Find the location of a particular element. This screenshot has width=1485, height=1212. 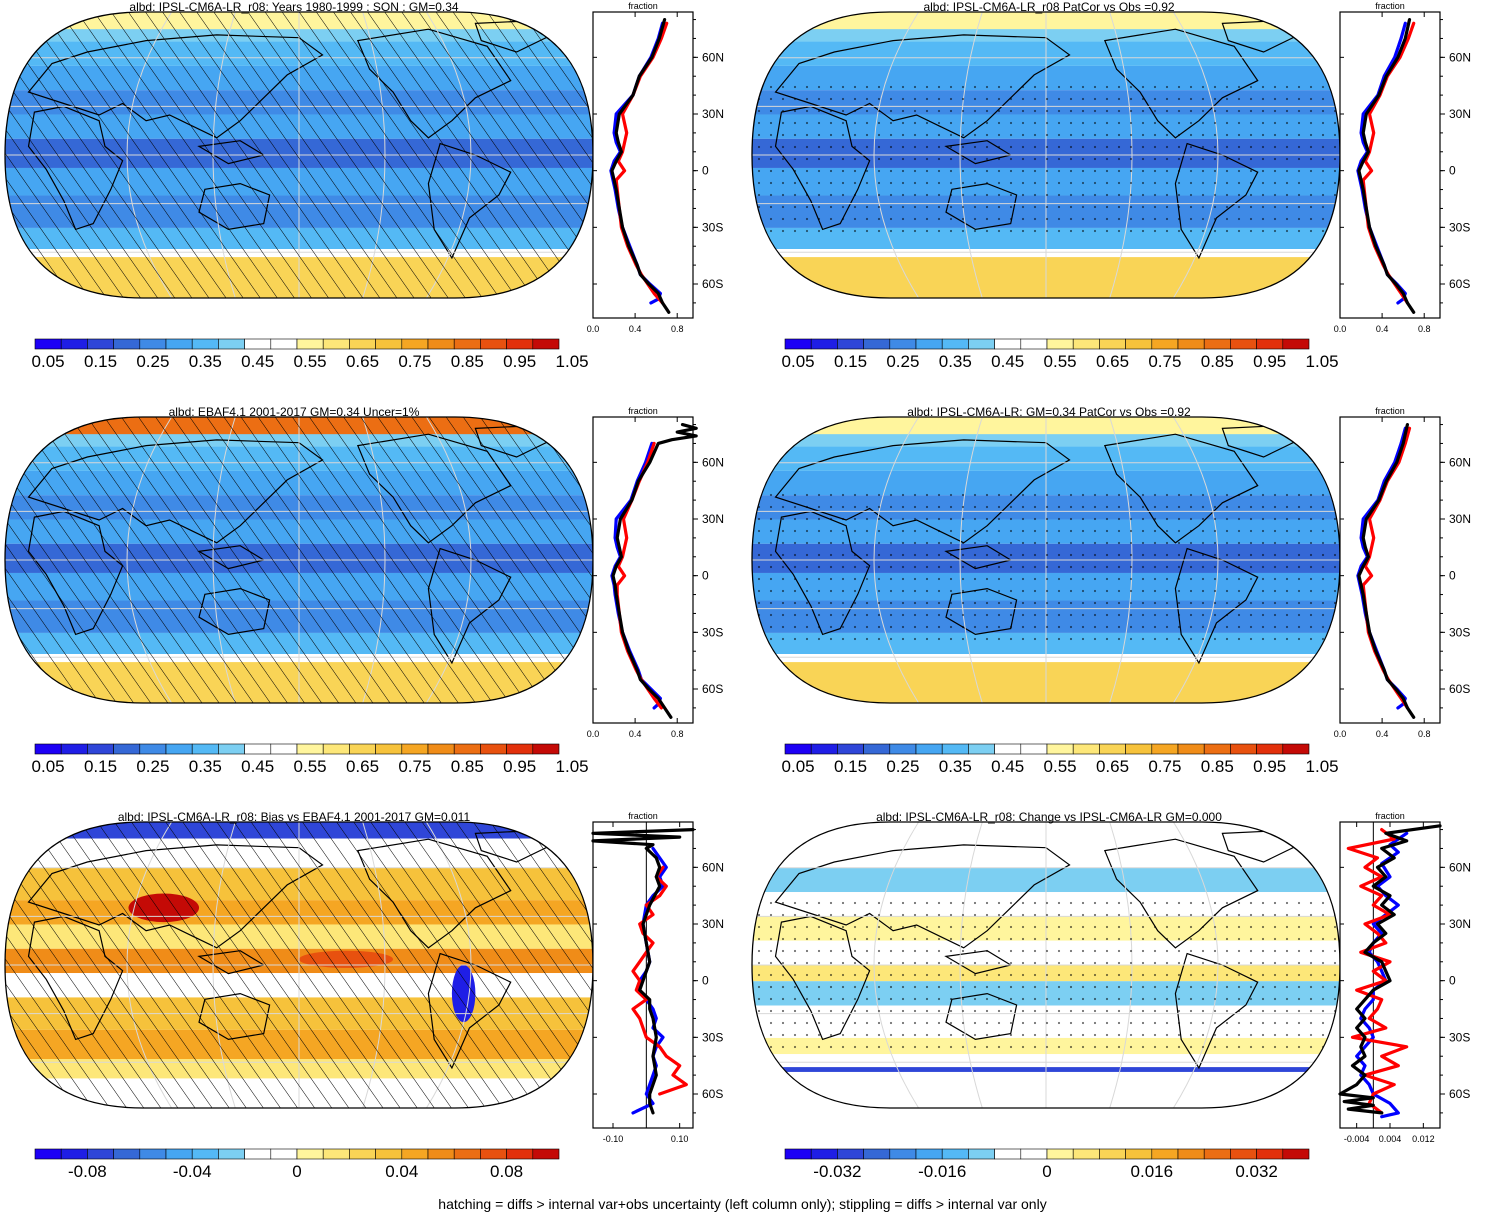

profile-frame is located at coordinates (643, 165).